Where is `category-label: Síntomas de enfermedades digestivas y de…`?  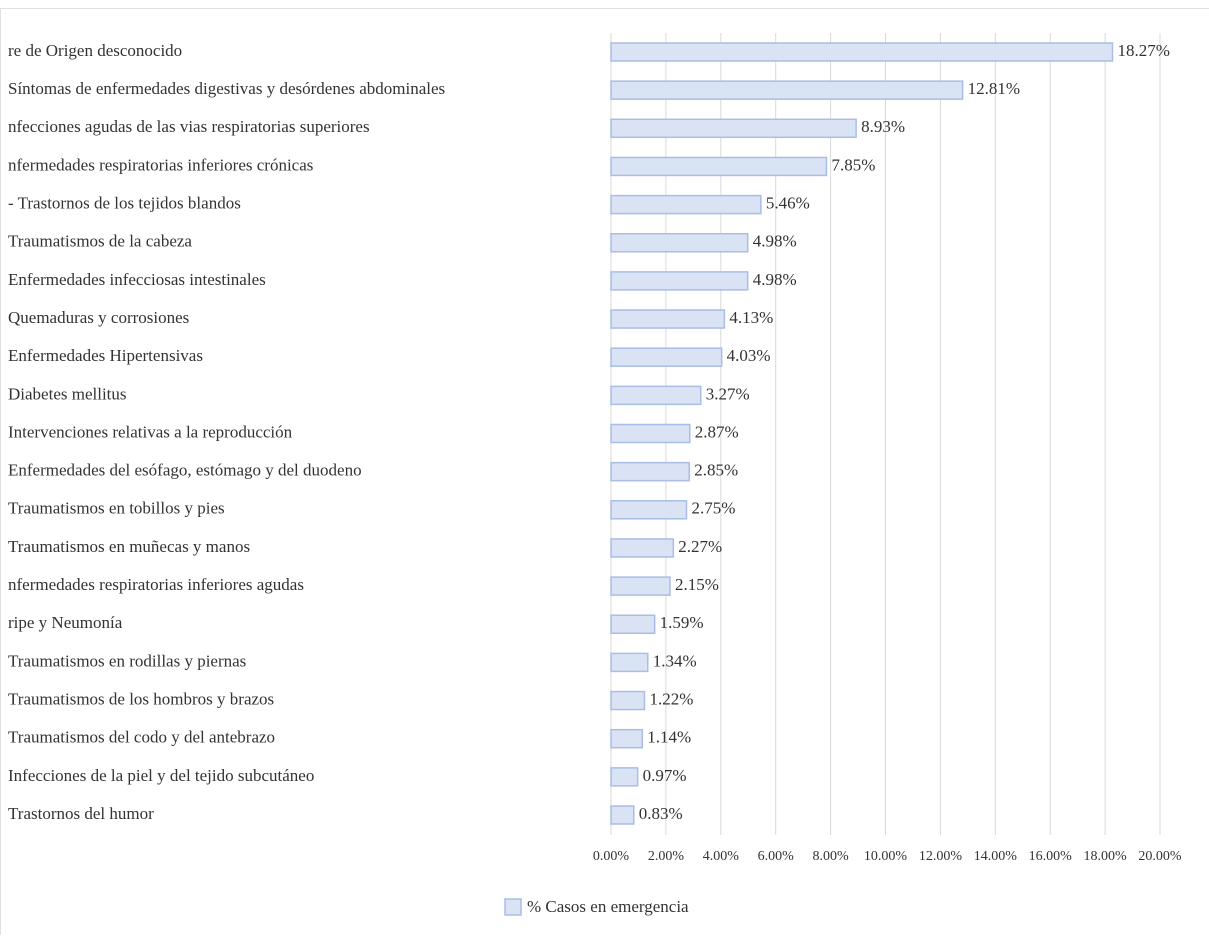 category-label: Síntomas de enfermedades digestivas y de… is located at coordinates (226, 88).